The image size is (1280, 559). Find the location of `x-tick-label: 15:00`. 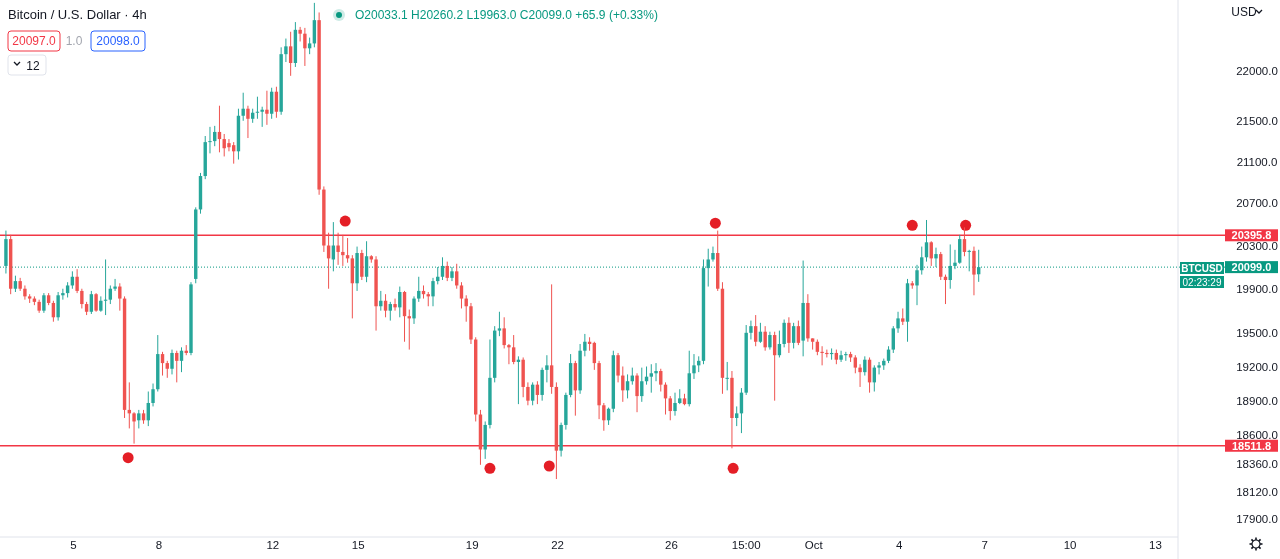

x-tick-label: 15:00 is located at coordinates (746, 545).